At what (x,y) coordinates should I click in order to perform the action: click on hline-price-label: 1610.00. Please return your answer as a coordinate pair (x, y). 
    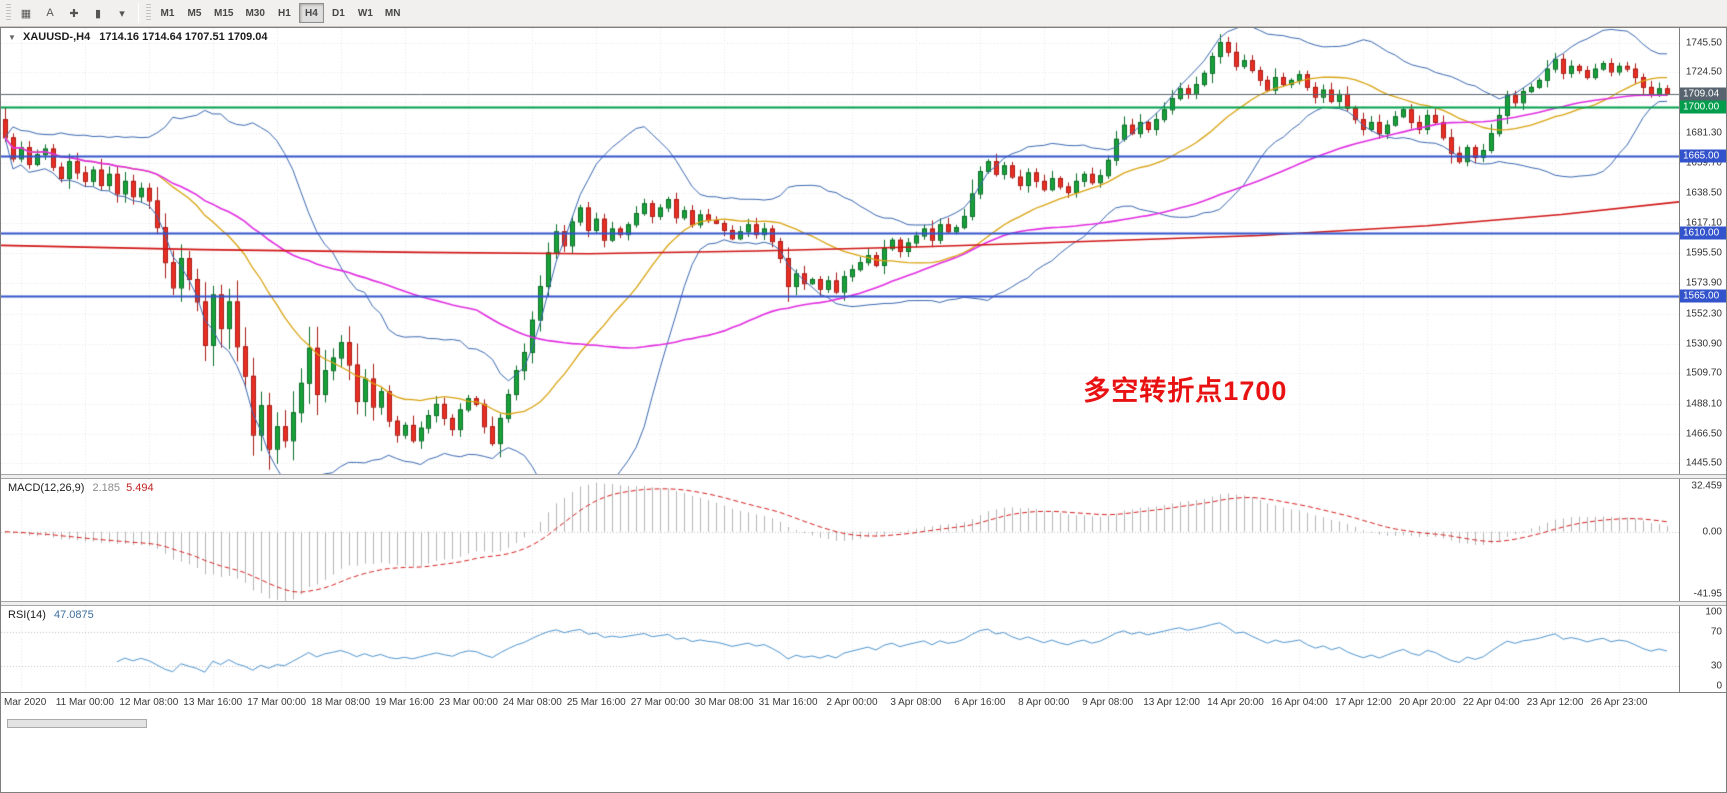
    Looking at the image, I should click on (1703, 233).